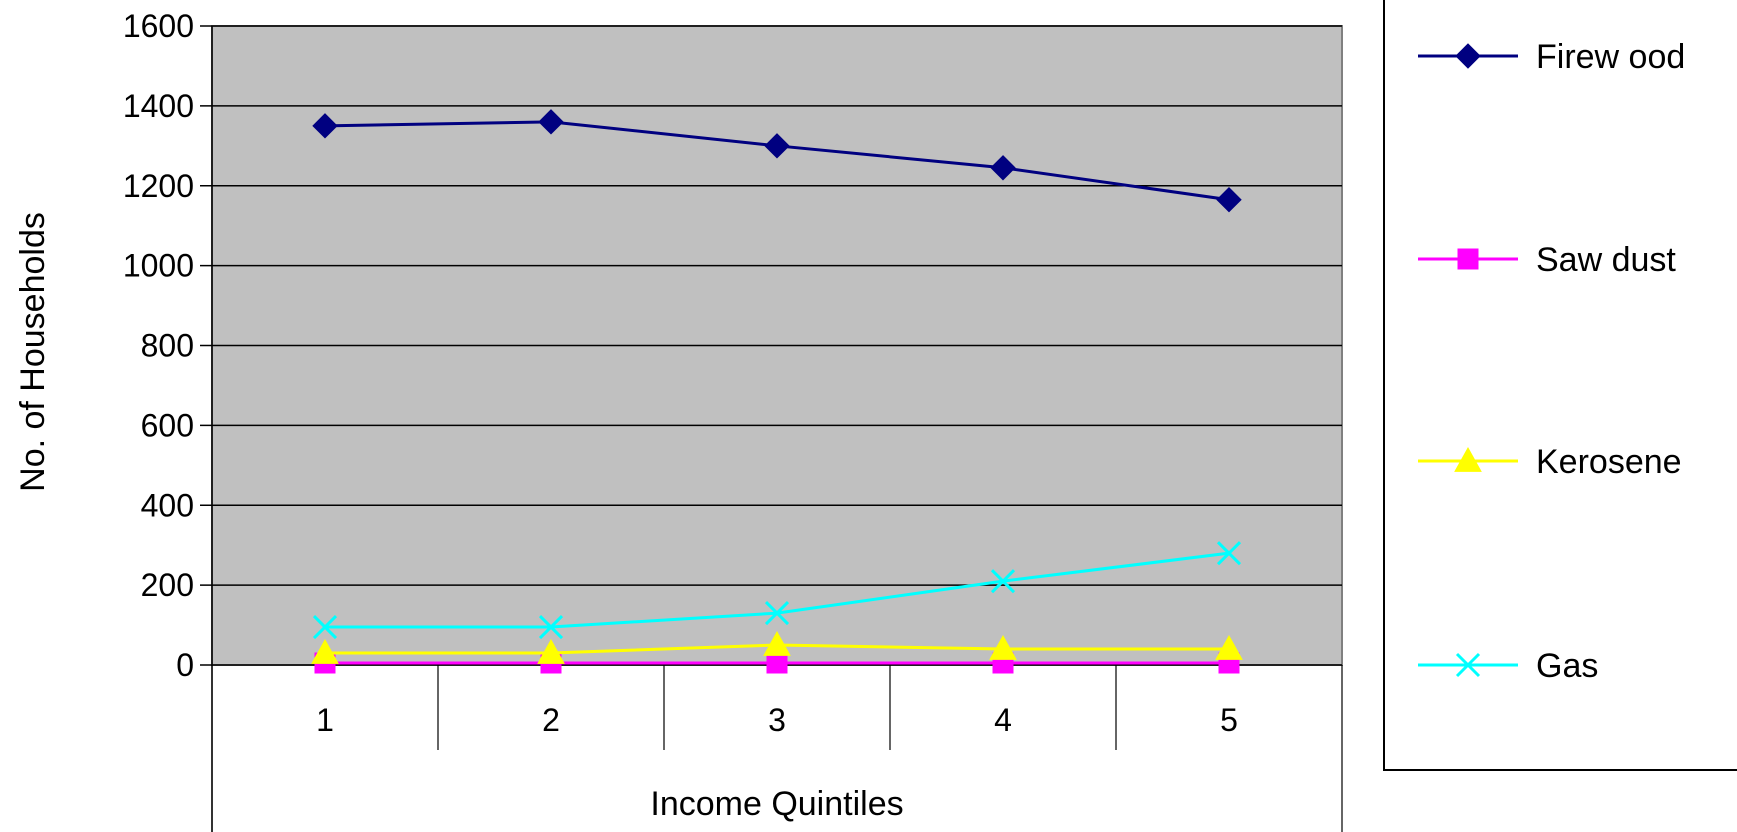  I want to click on legend-entry: Kerosene, so click(1550, 462).